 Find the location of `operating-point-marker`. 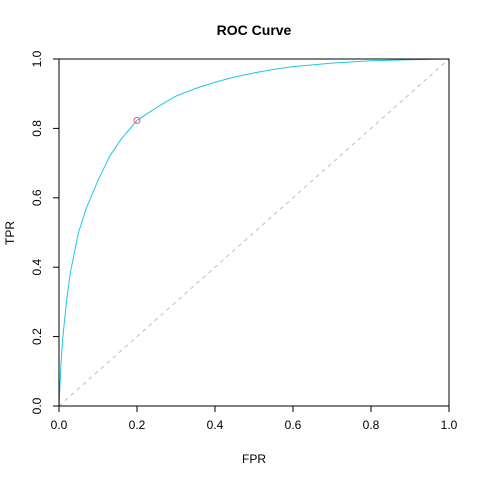

operating-point-marker is located at coordinates (137, 120).